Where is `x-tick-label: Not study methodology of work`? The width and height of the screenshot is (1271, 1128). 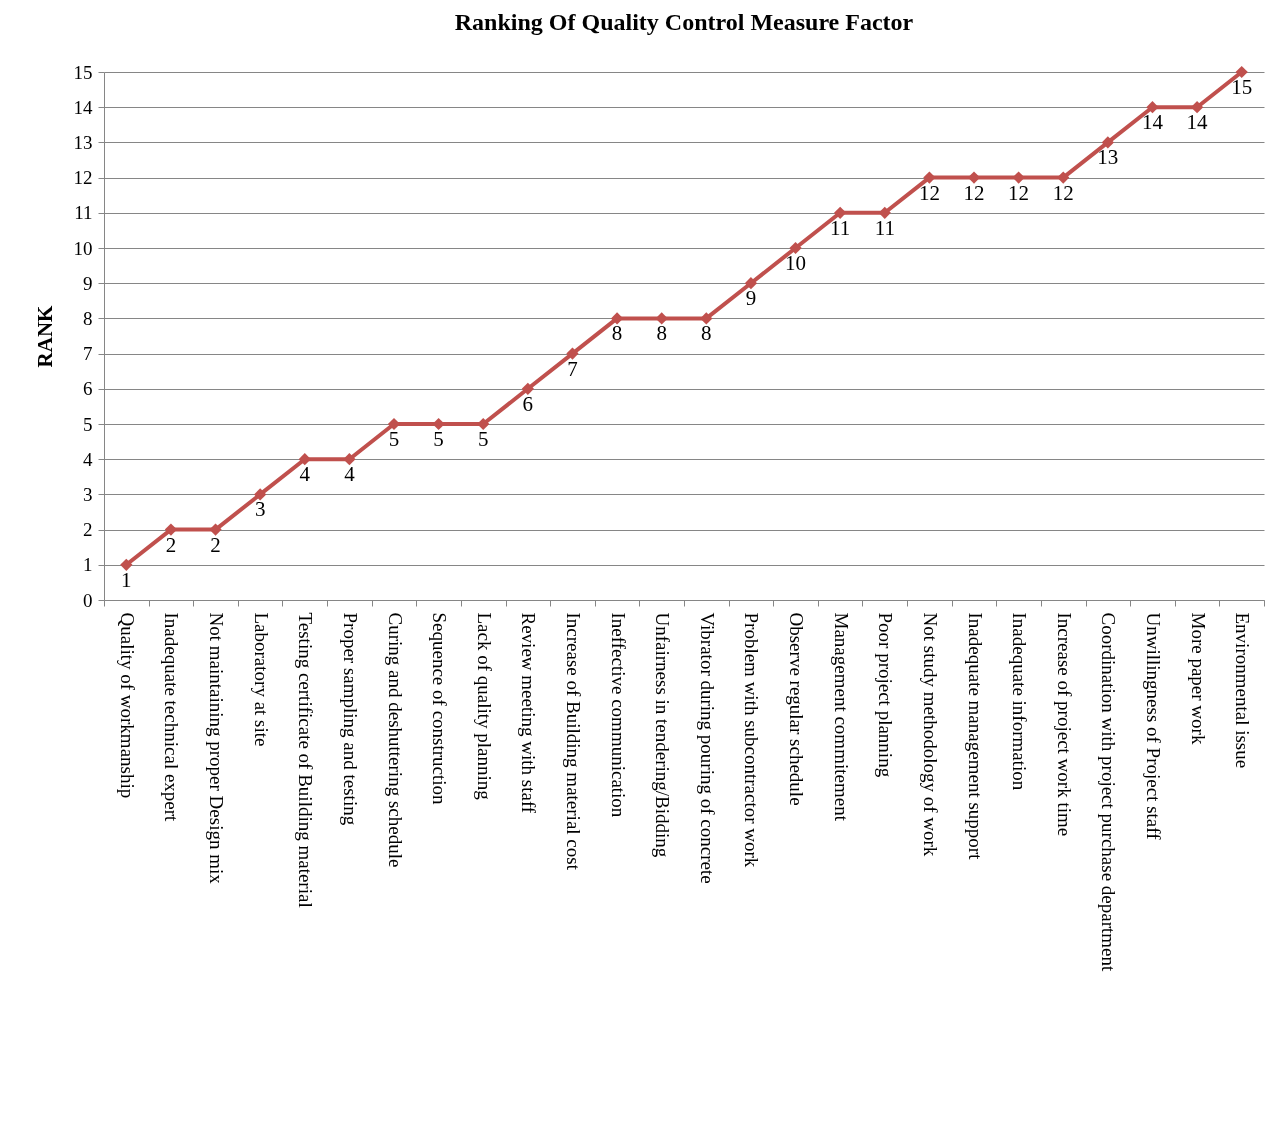
x-tick-label: Not study methodology of work is located at coordinates (930, 734).